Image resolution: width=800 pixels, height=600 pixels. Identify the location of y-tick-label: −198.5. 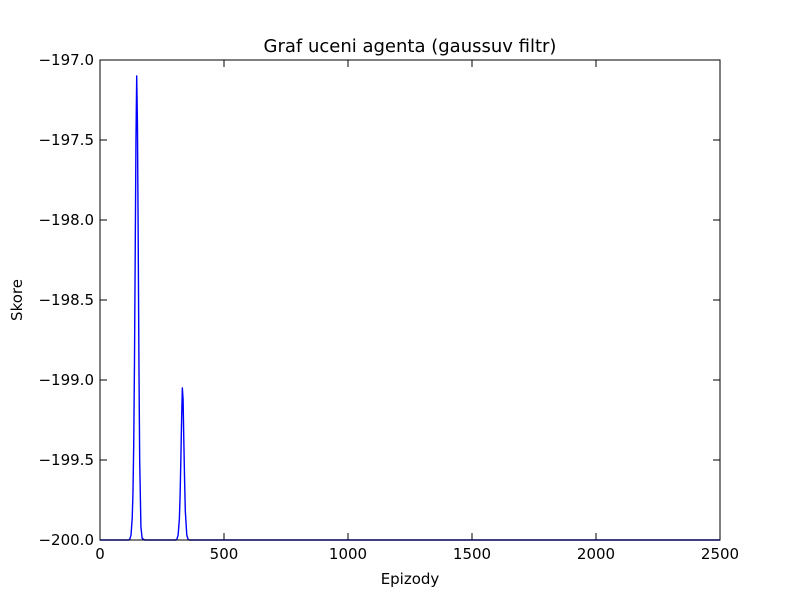
(66, 300).